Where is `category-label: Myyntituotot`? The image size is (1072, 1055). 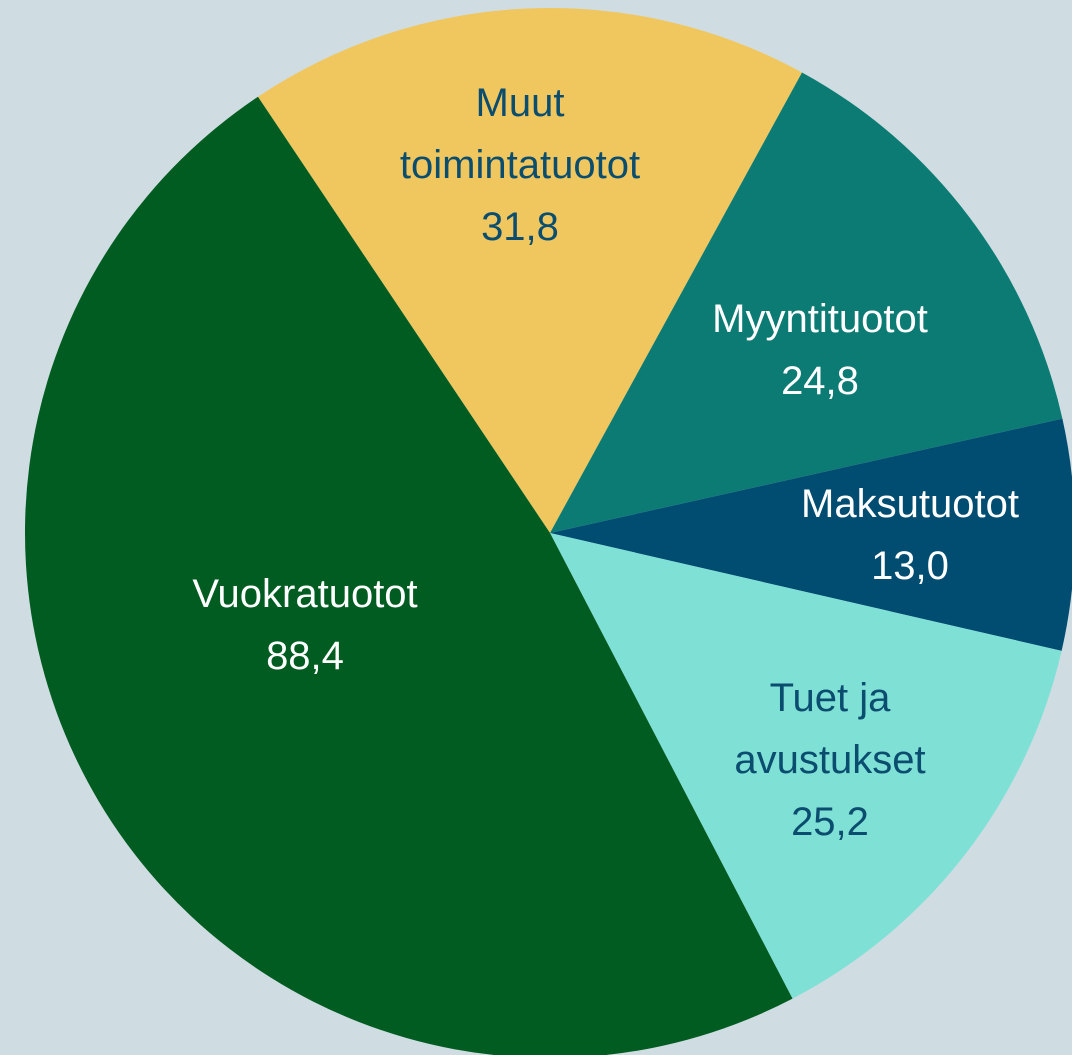 category-label: Myyntituotot is located at coordinates (820, 319).